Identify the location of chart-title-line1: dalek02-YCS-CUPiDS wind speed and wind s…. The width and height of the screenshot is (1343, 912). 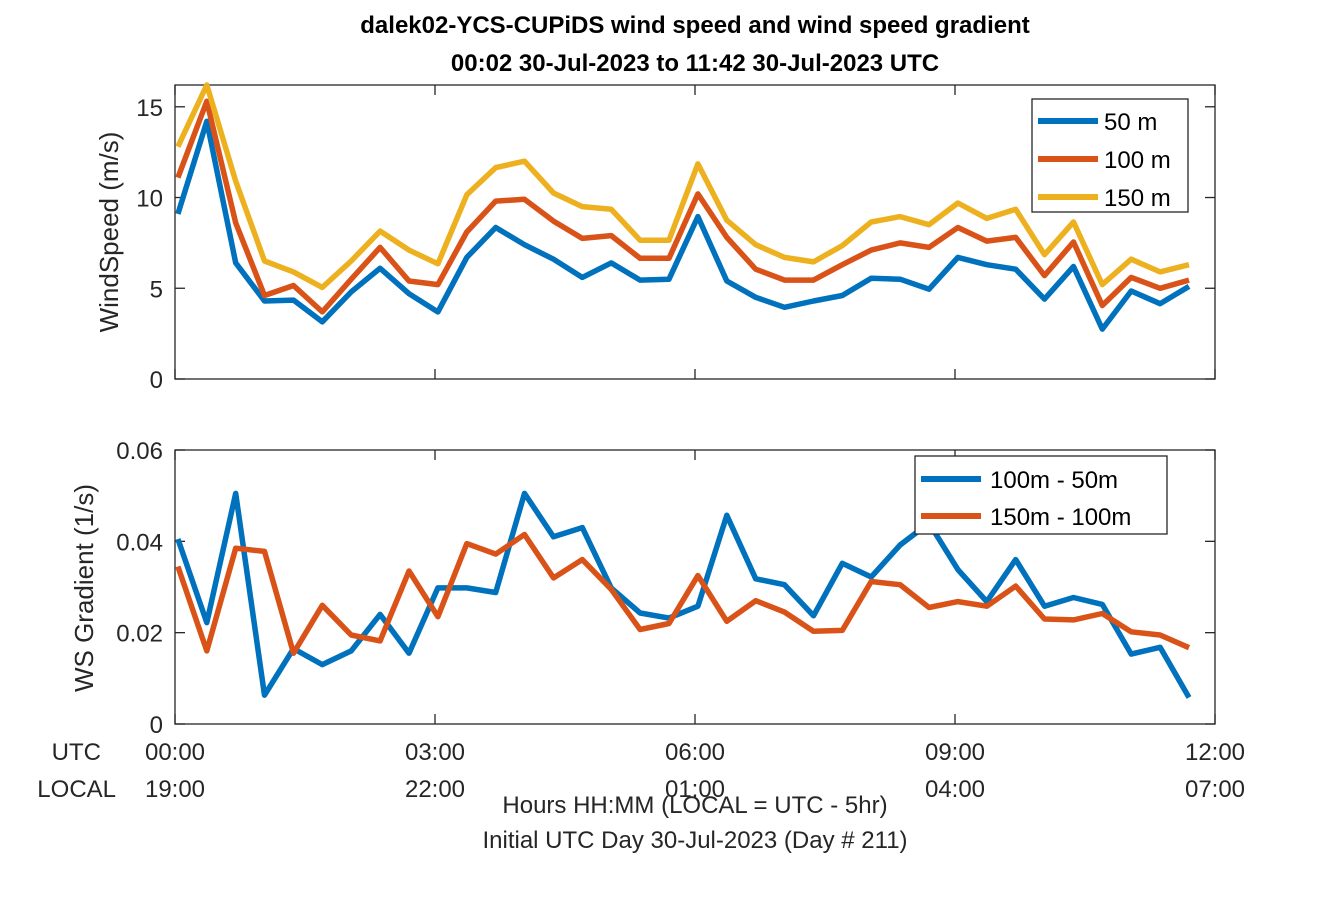
(694, 25).